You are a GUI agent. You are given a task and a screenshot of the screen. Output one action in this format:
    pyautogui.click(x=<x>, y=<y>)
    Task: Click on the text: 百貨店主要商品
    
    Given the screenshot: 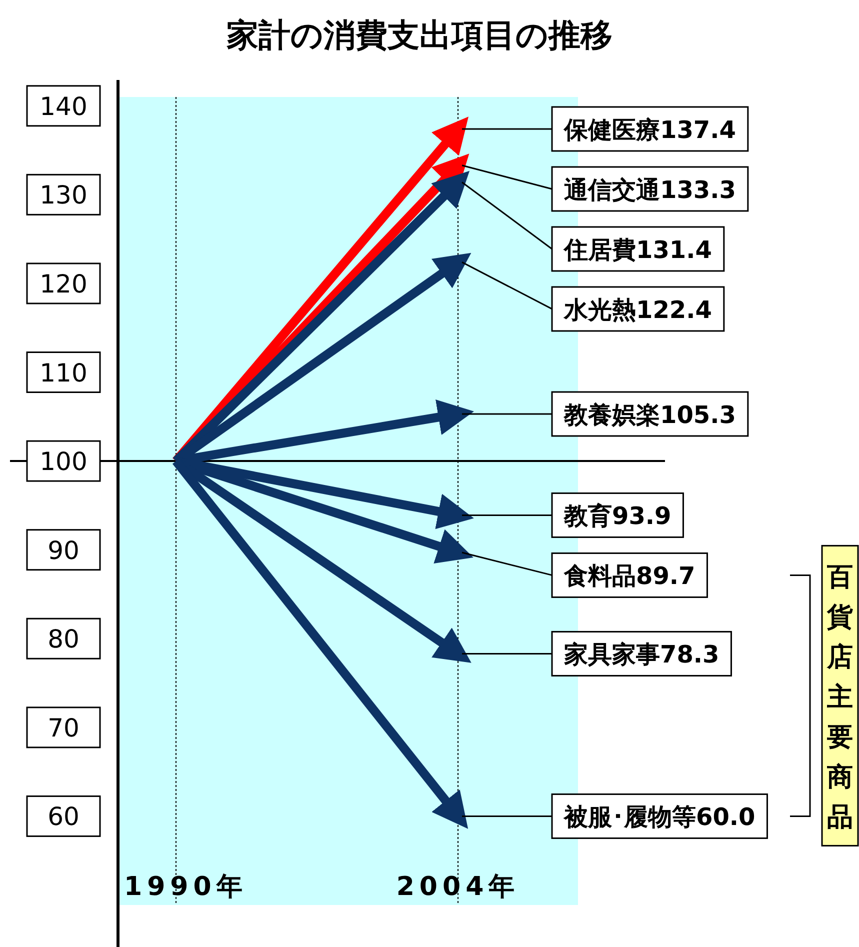 What is the action you would take?
    pyautogui.click(x=839, y=697)
    